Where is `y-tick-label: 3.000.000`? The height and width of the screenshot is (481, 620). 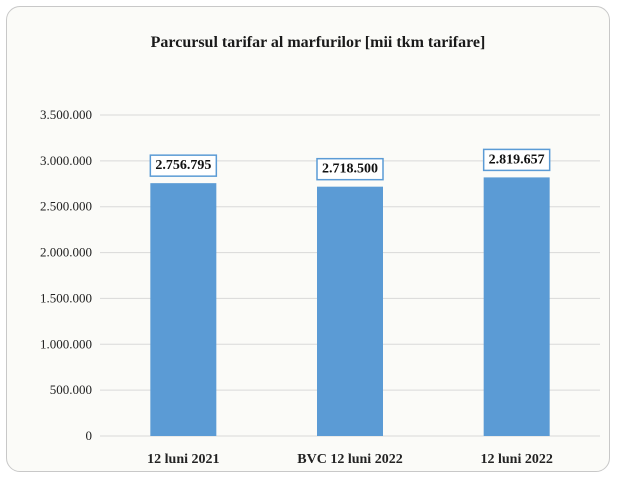 y-tick-label: 3.000.000 is located at coordinates (66, 160).